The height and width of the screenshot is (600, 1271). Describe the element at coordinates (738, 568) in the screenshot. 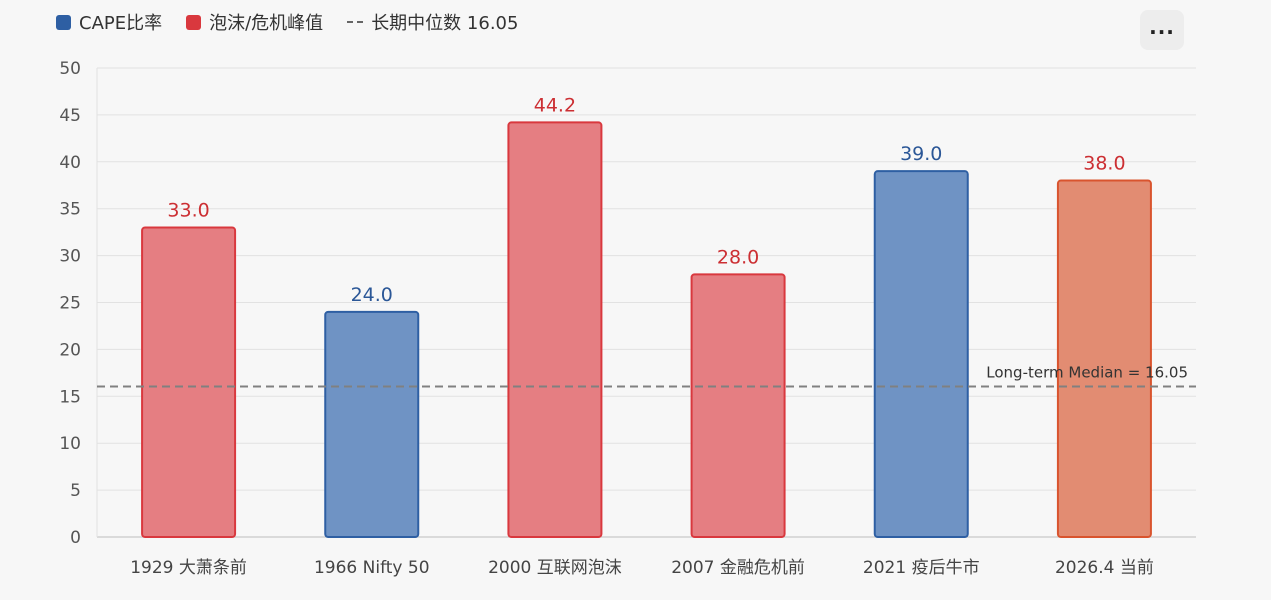

I see `x-tick-label: 2007 金融危机前` at that location.